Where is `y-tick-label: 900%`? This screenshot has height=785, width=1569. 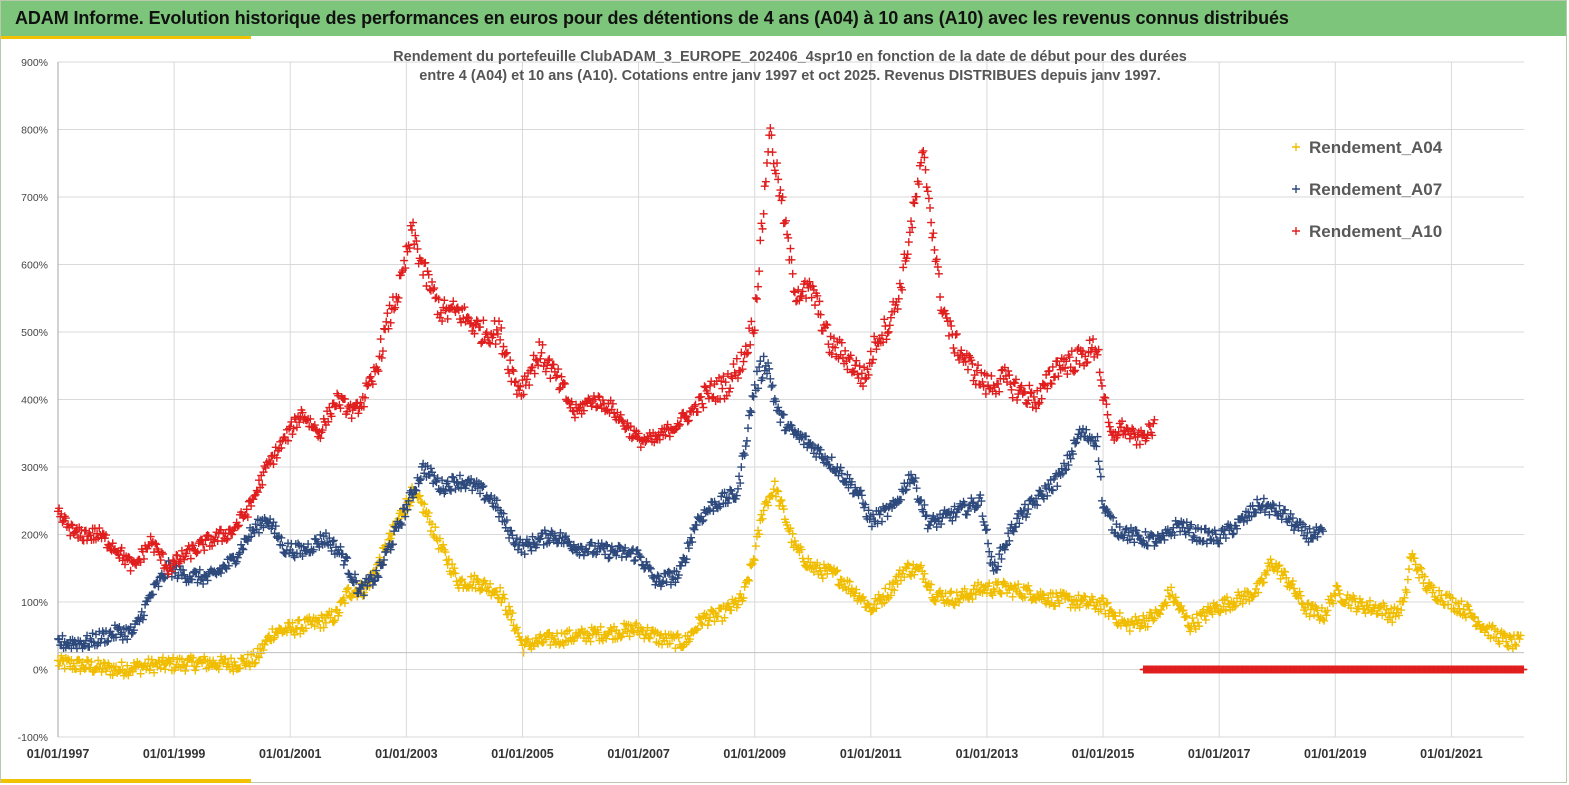 y-tick-label: 900% is located at coordinates (34, 63).